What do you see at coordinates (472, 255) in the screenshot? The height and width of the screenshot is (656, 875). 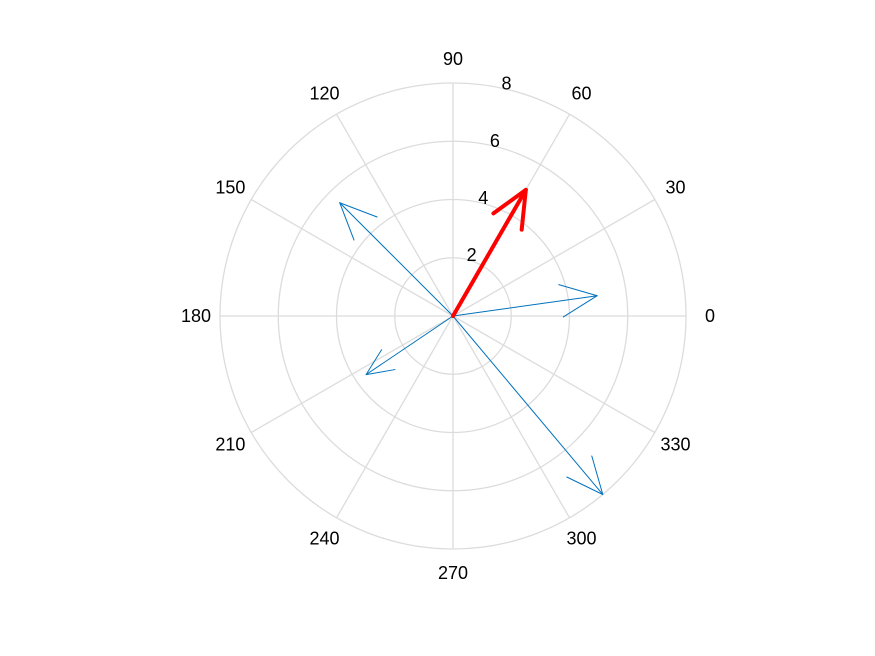 I see `radius-tick-label: 2` at bounding box center [472, 255].